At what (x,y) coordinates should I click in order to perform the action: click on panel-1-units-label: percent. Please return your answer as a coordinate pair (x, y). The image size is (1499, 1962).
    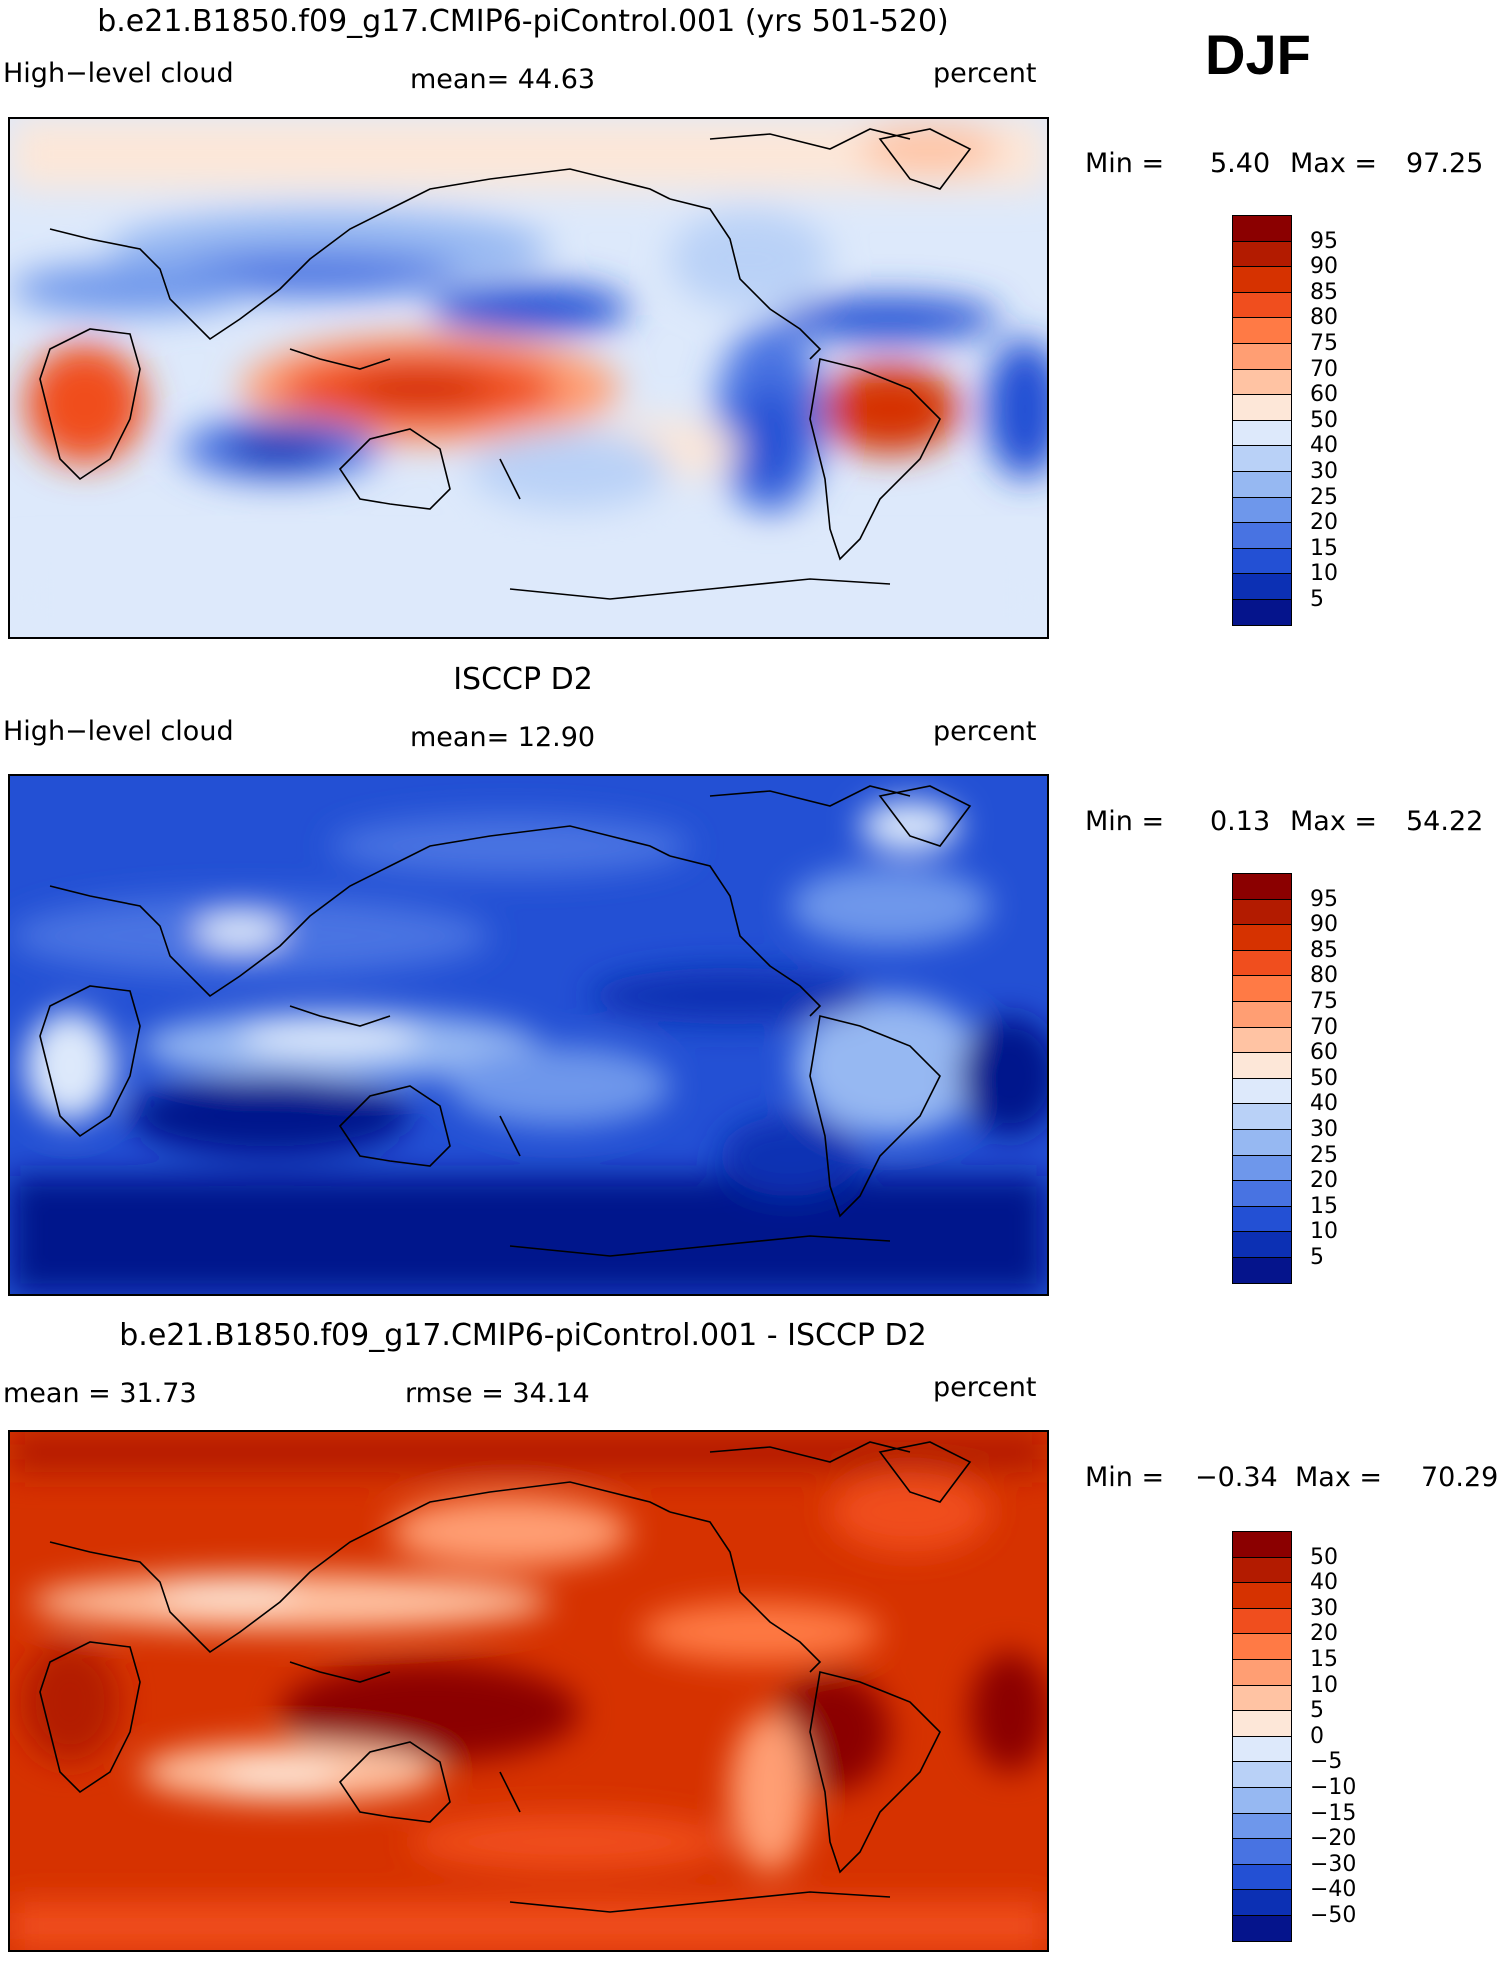
    Looking at the image, I should click on (985, 73).